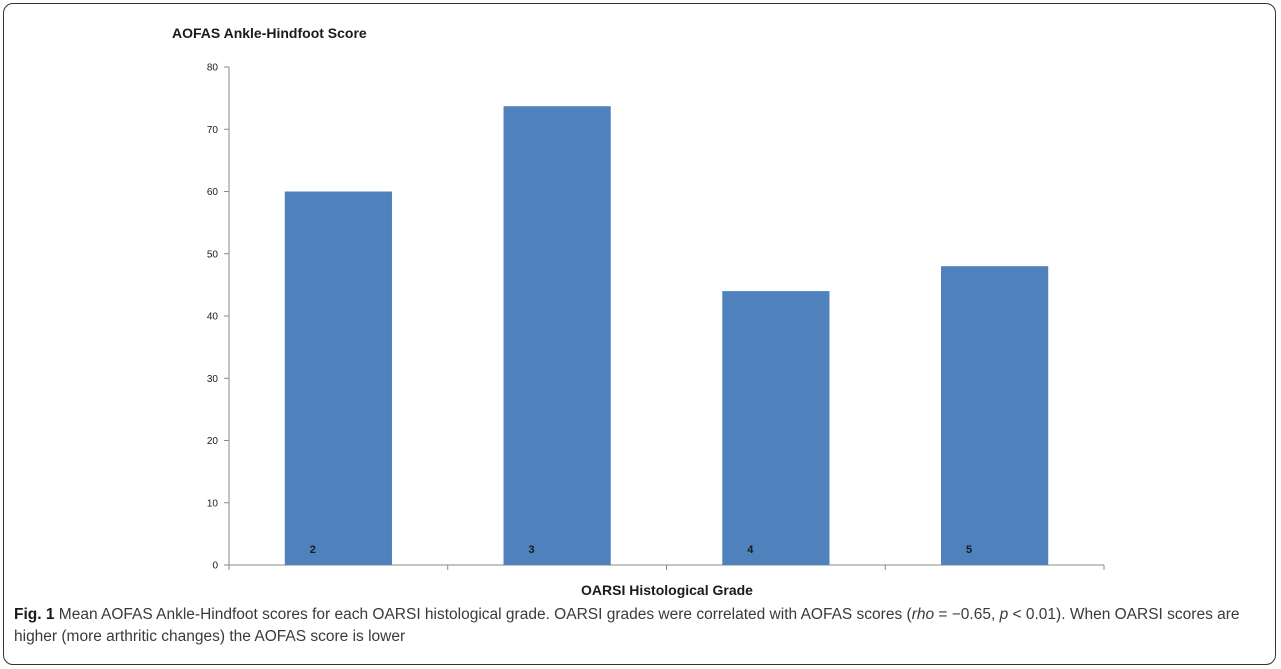  I want to click on y-tick-label: 10, so click(213, 503).